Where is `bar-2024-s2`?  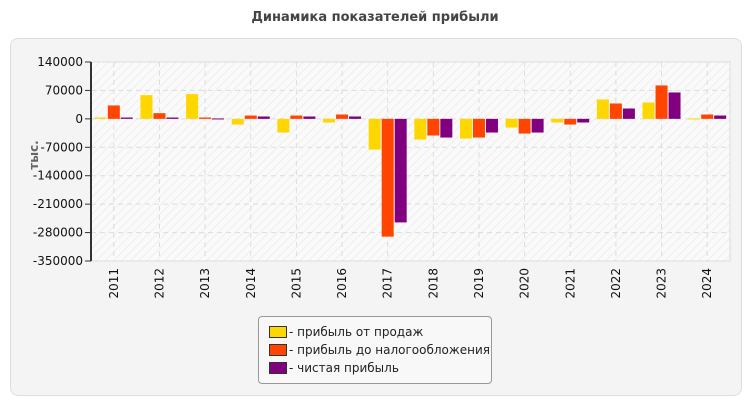
bar-2024-s2 is located at coordinates (720, 117).